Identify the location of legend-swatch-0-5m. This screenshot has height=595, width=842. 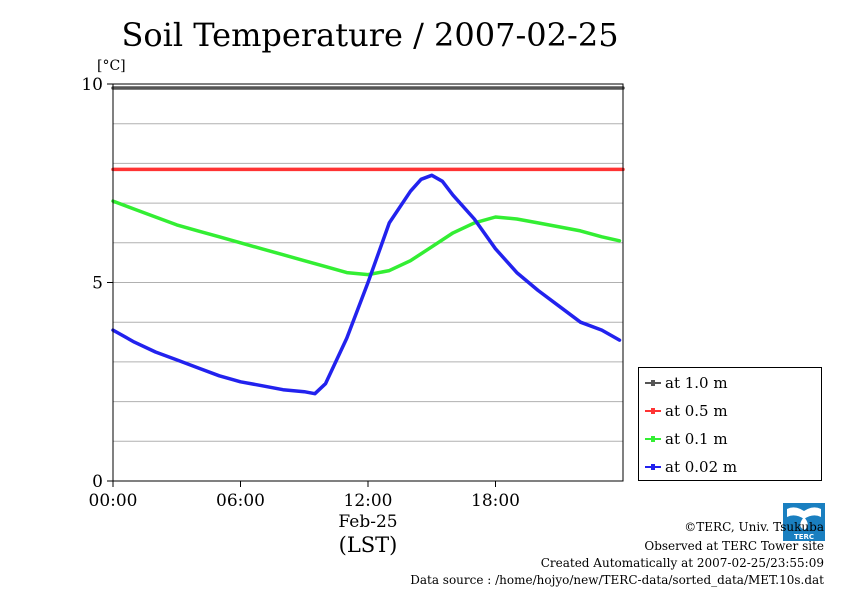
(653, 411).